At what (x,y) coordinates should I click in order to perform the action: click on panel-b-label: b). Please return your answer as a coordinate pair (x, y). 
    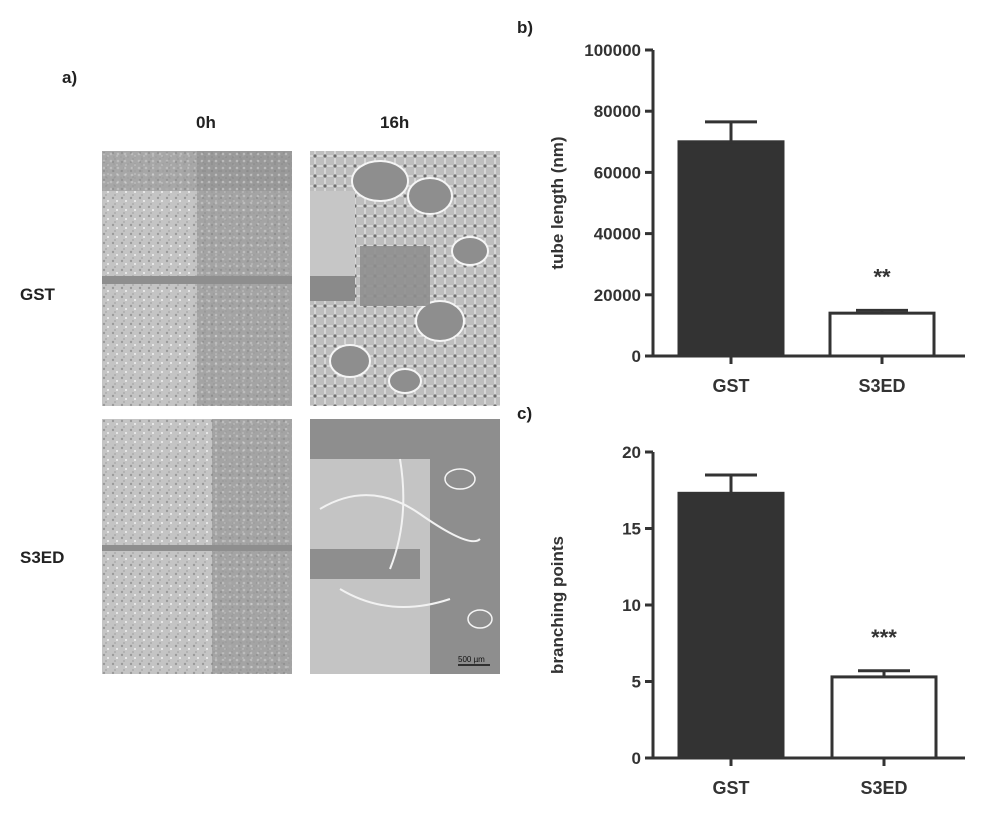
    Looking at the image, I should click on (525, 27).